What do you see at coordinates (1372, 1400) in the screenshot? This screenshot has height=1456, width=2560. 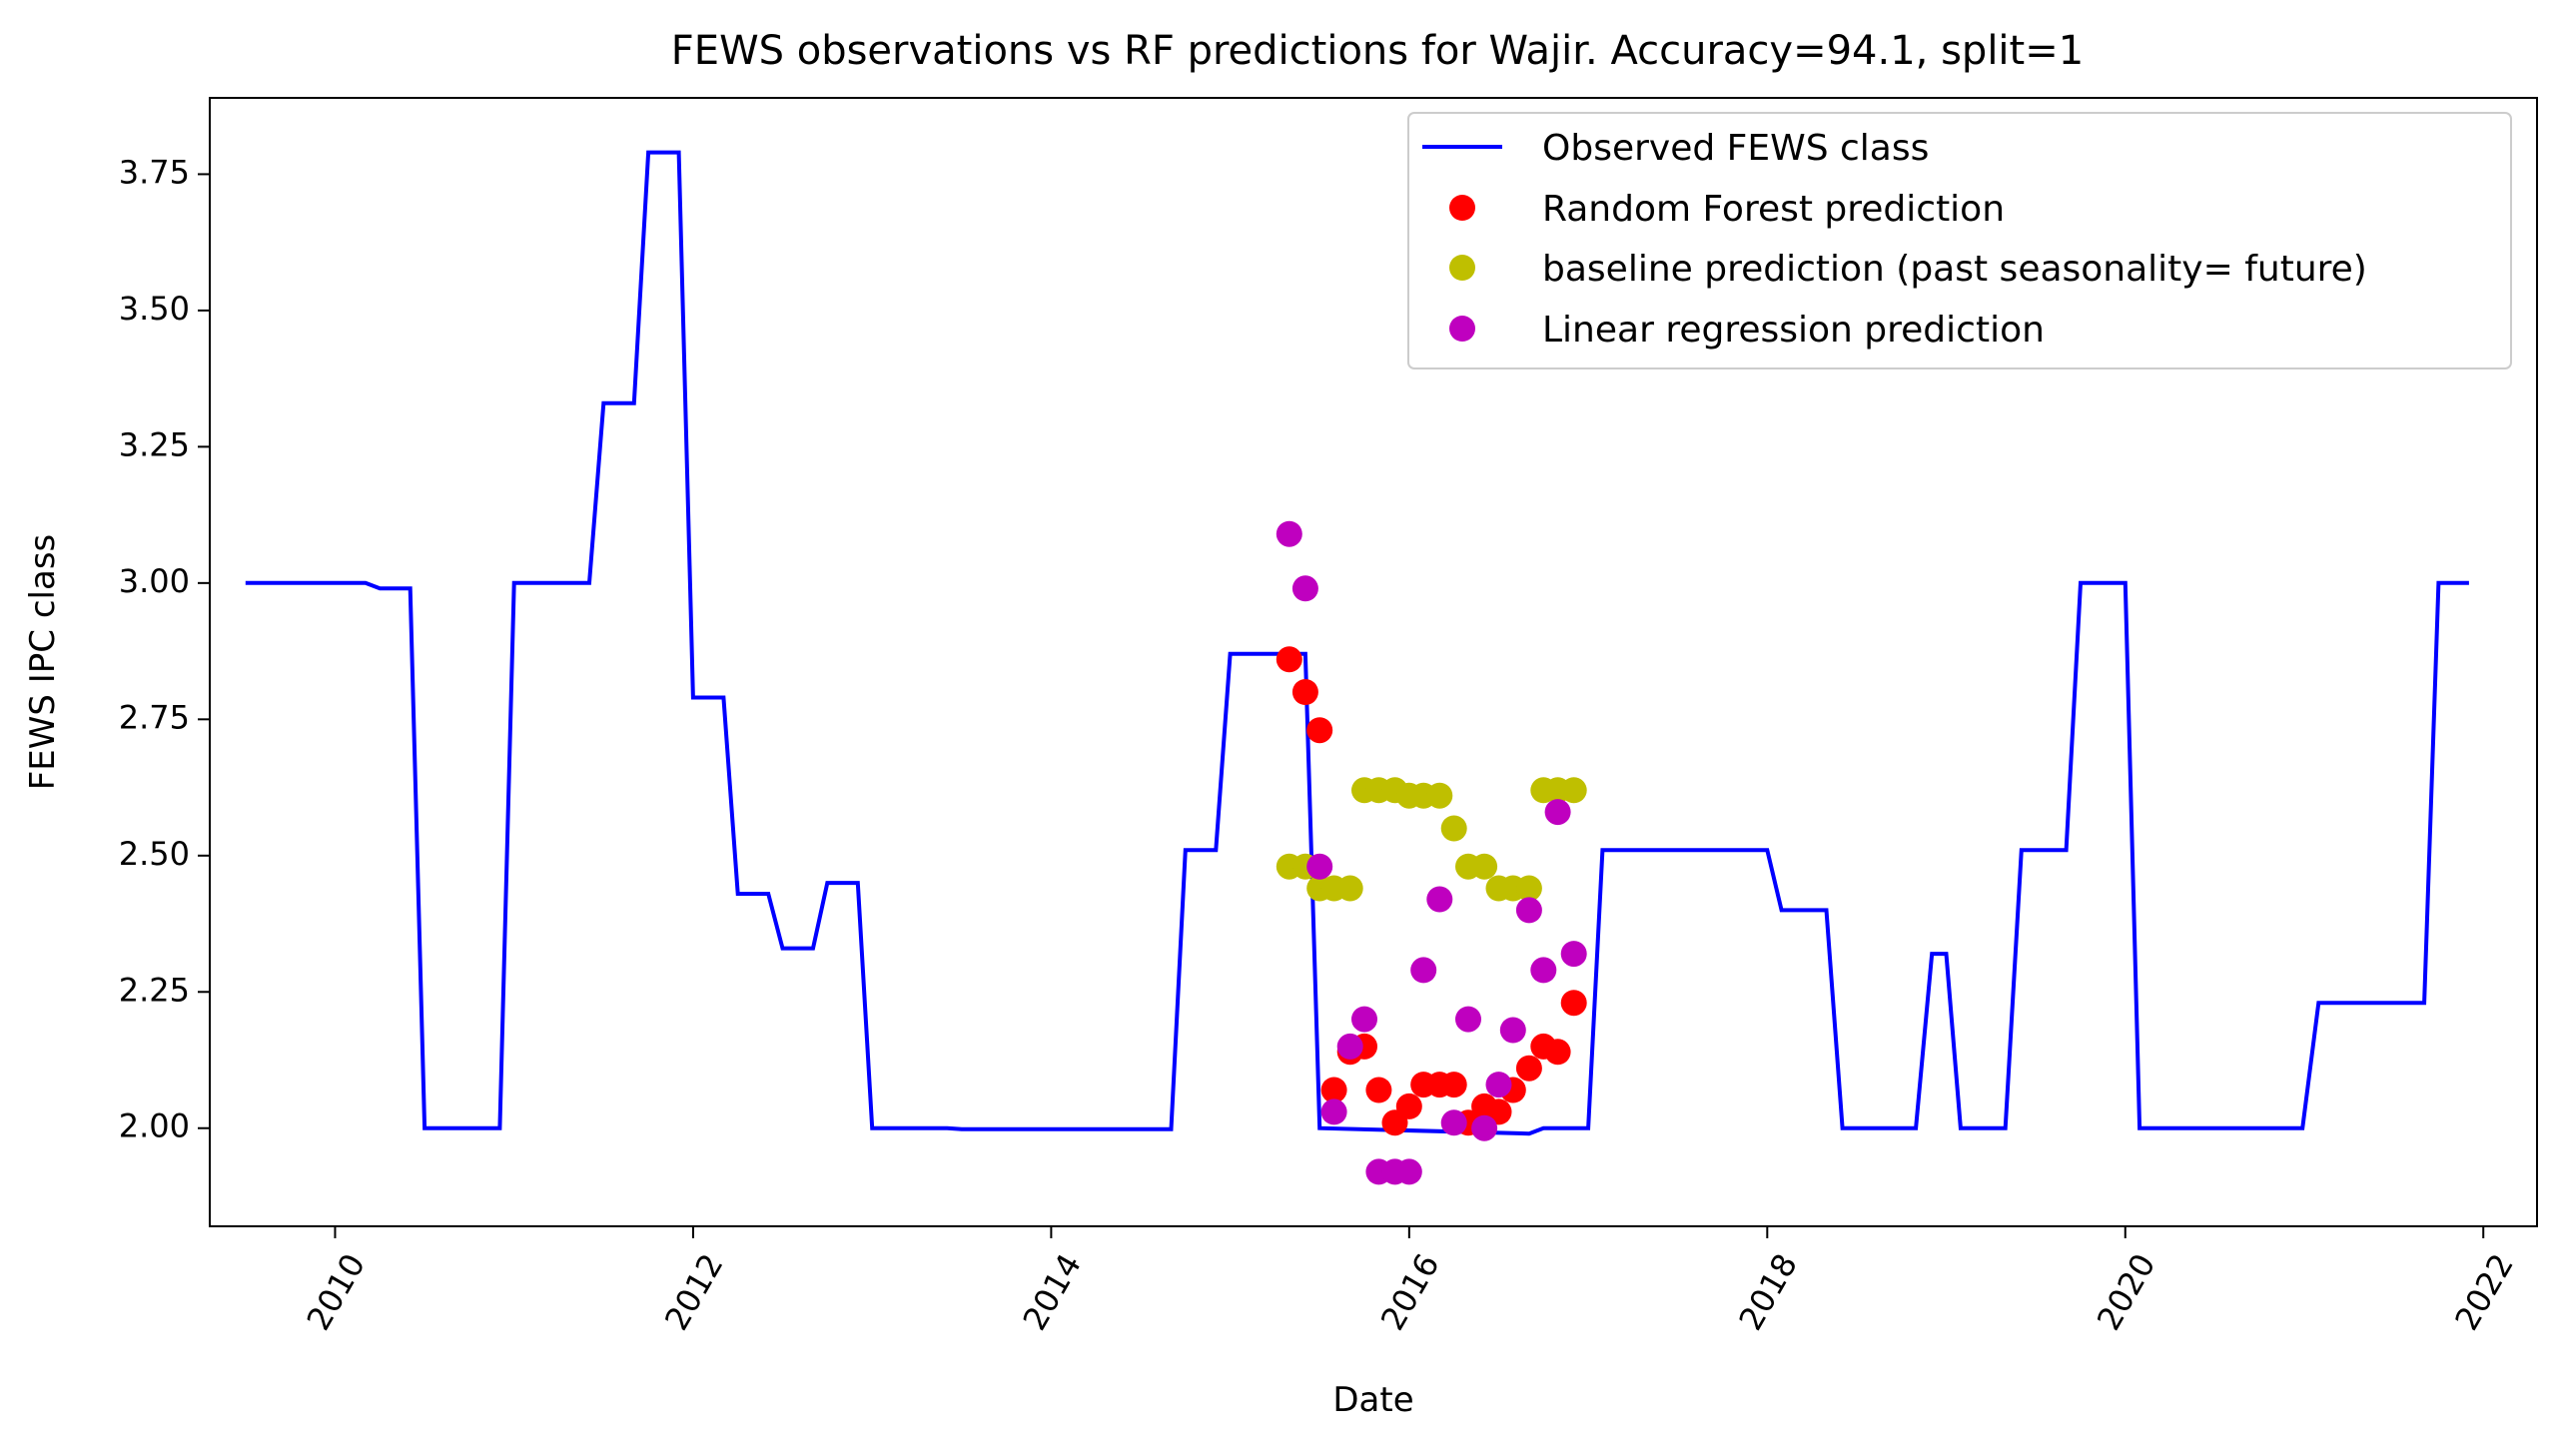 I see `x-axis-label: Date` at bounding box center [1372, 1400].